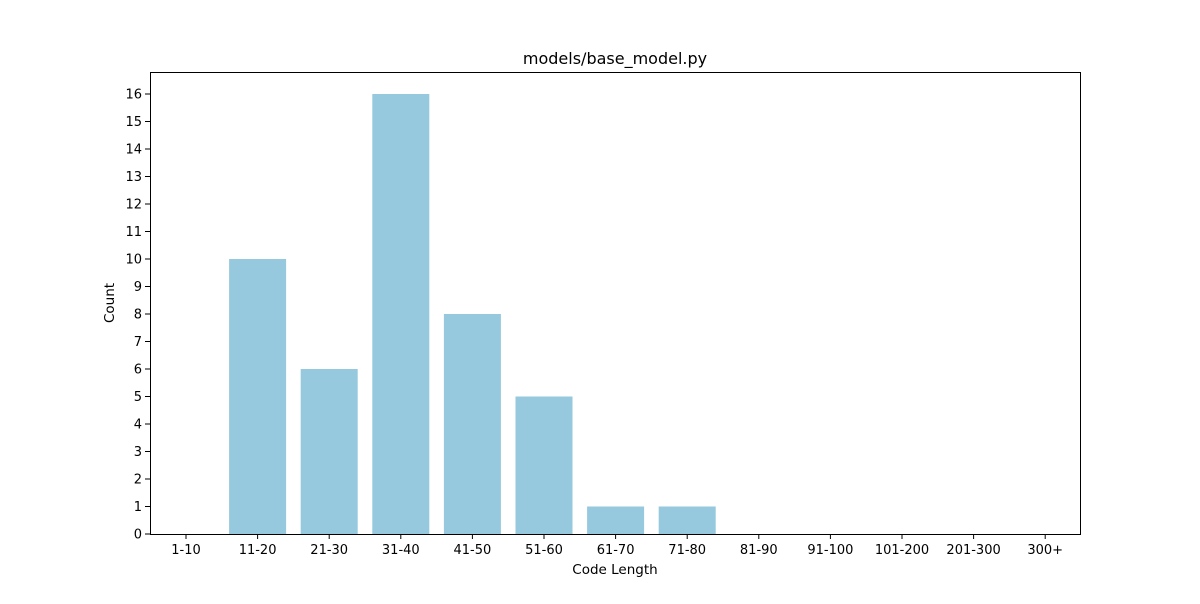  I want to click on y-tick-label: 2, so click(138, 480).